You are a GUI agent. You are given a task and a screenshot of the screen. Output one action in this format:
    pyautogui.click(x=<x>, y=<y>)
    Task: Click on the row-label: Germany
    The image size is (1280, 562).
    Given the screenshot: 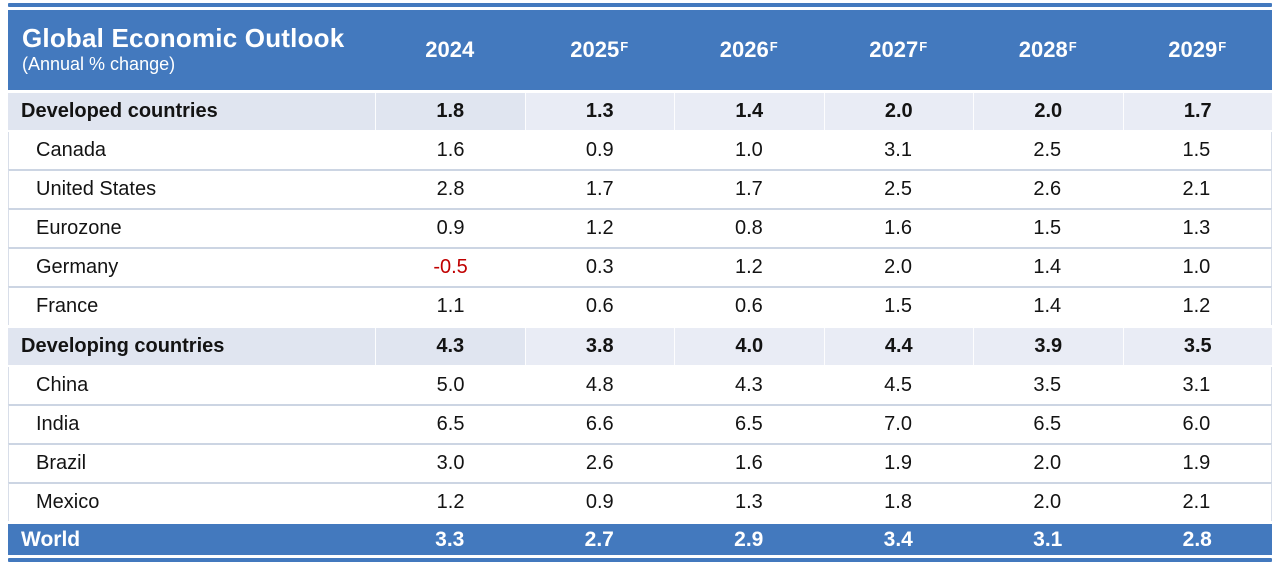 What is the action you would take?
    pyautogui.click(x=77, y=267)
    